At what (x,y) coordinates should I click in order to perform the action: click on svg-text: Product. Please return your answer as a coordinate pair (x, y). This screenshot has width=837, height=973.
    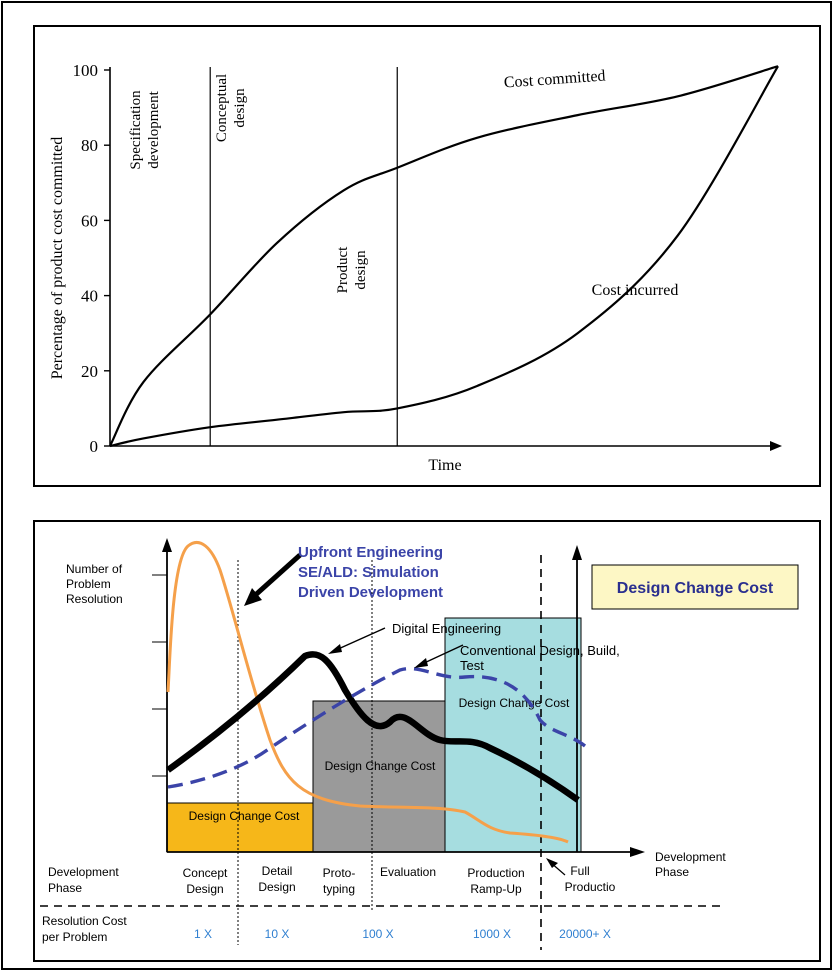
    Looking at the image, I should click on (343, 269).